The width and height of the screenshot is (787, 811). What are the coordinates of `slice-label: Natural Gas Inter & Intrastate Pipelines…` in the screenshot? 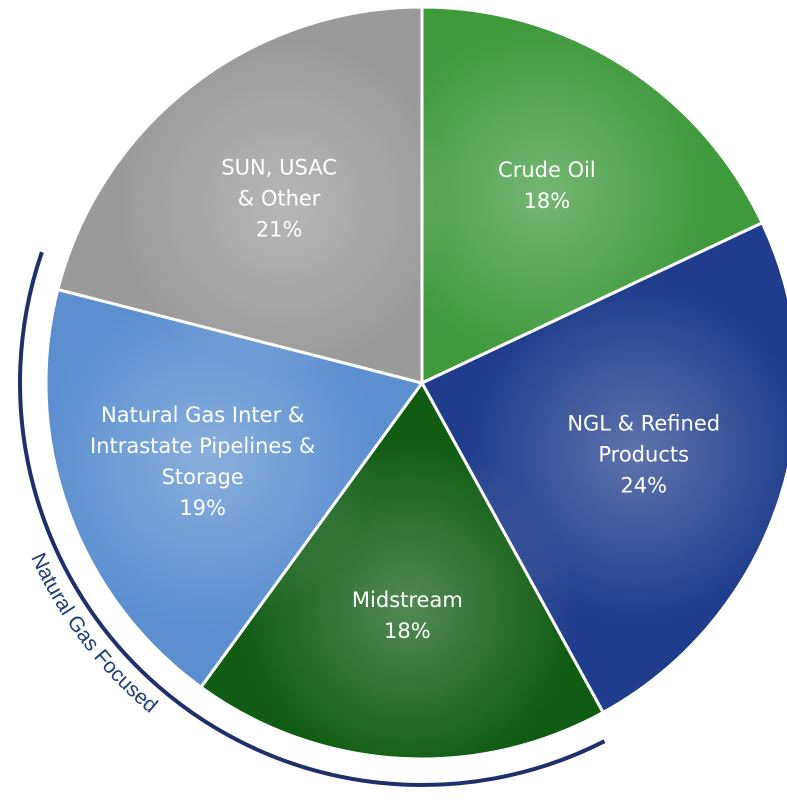 It's located at (203, 462).